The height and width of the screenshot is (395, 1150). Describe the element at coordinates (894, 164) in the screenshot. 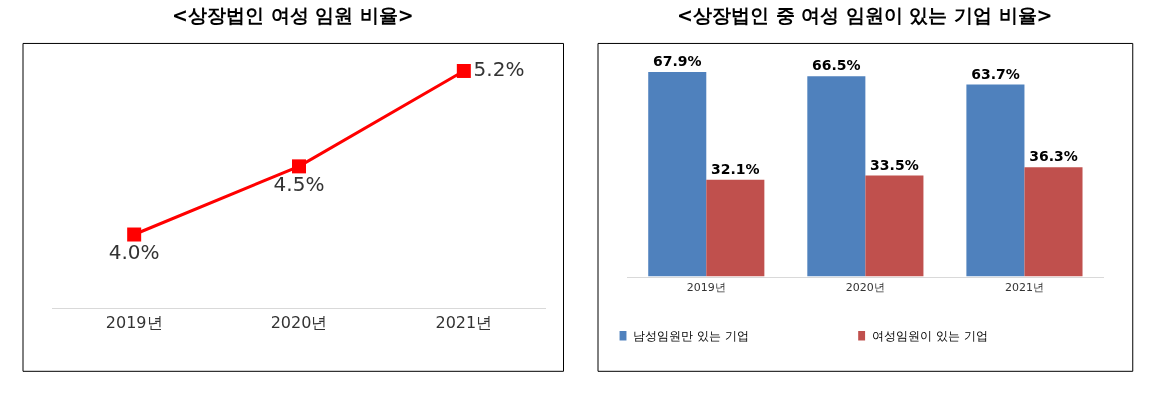

I see `data-label: 33.5%` at that location.